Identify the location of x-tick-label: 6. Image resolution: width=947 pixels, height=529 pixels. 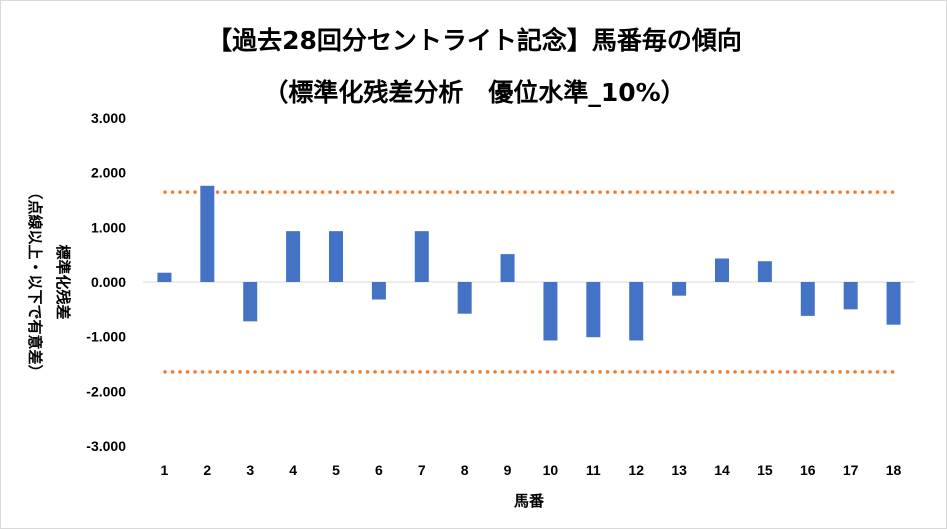
(379, 470).